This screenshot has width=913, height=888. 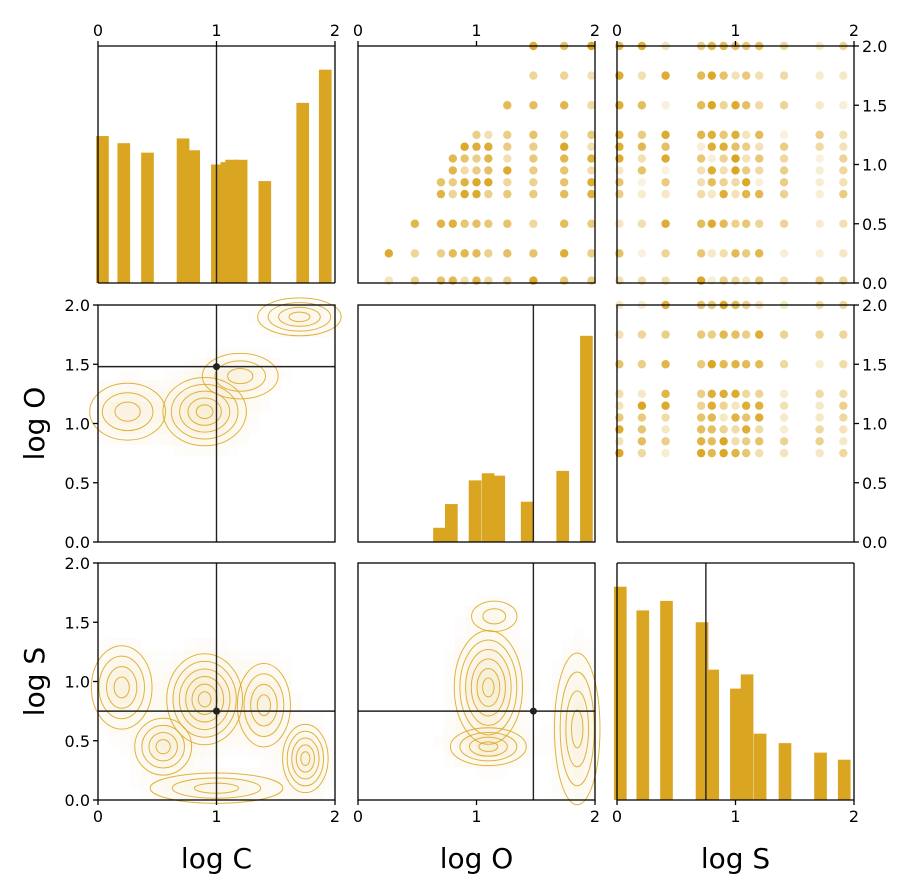 I want to click on y-tick-label: 2.0, so click(x=874, y=46).